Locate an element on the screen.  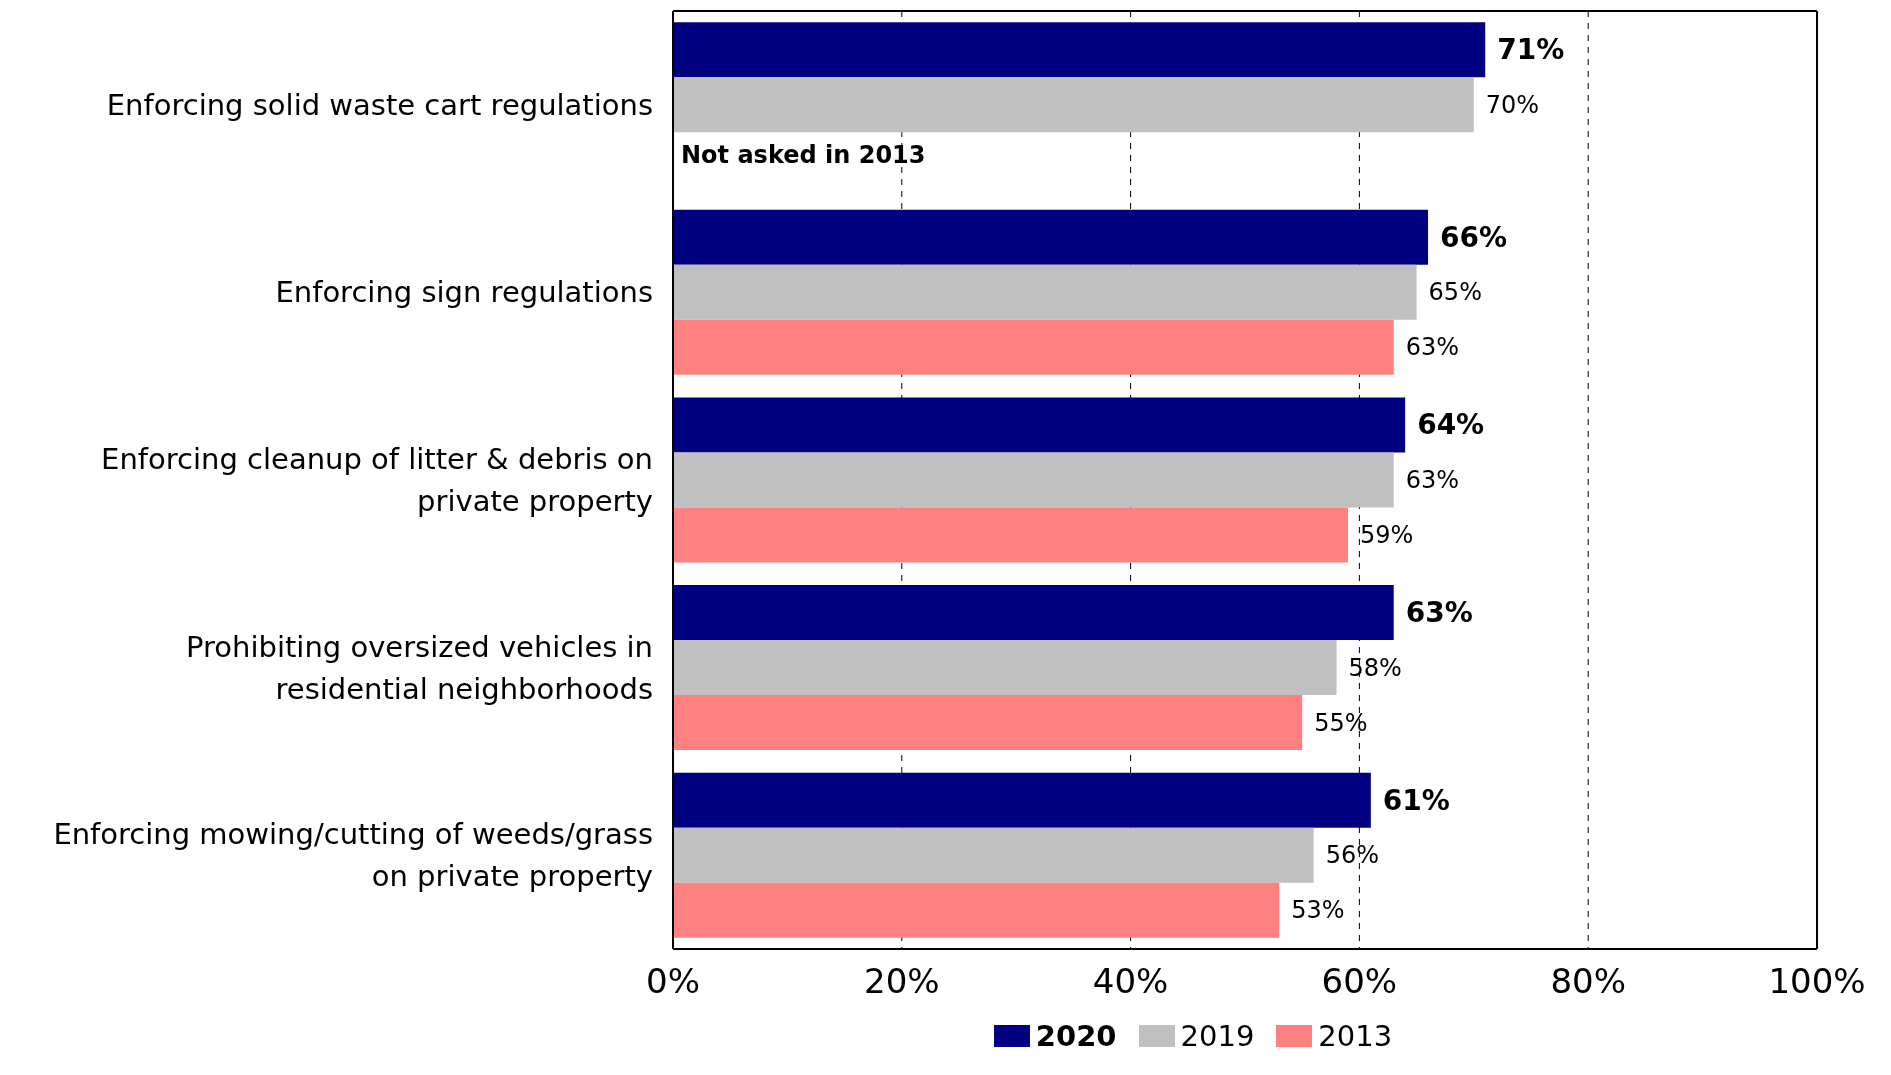
y-tick-label: Prohibiting oversized vehicles in residential neighborhoods is located at coordinates (419, 667).